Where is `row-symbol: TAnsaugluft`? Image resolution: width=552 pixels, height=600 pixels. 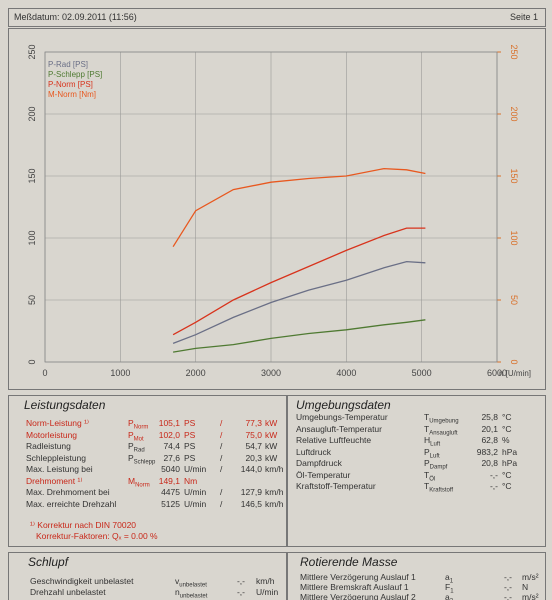
row-symbol: TAnsaugluft is located at coordinates (441, 430).